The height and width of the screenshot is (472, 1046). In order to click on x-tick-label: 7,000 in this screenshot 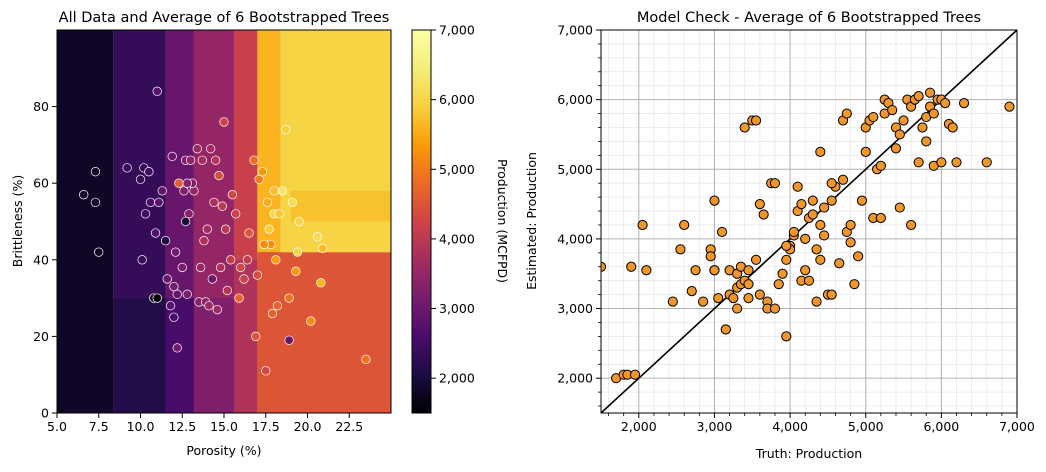, I will do `click(1017, 426)`.